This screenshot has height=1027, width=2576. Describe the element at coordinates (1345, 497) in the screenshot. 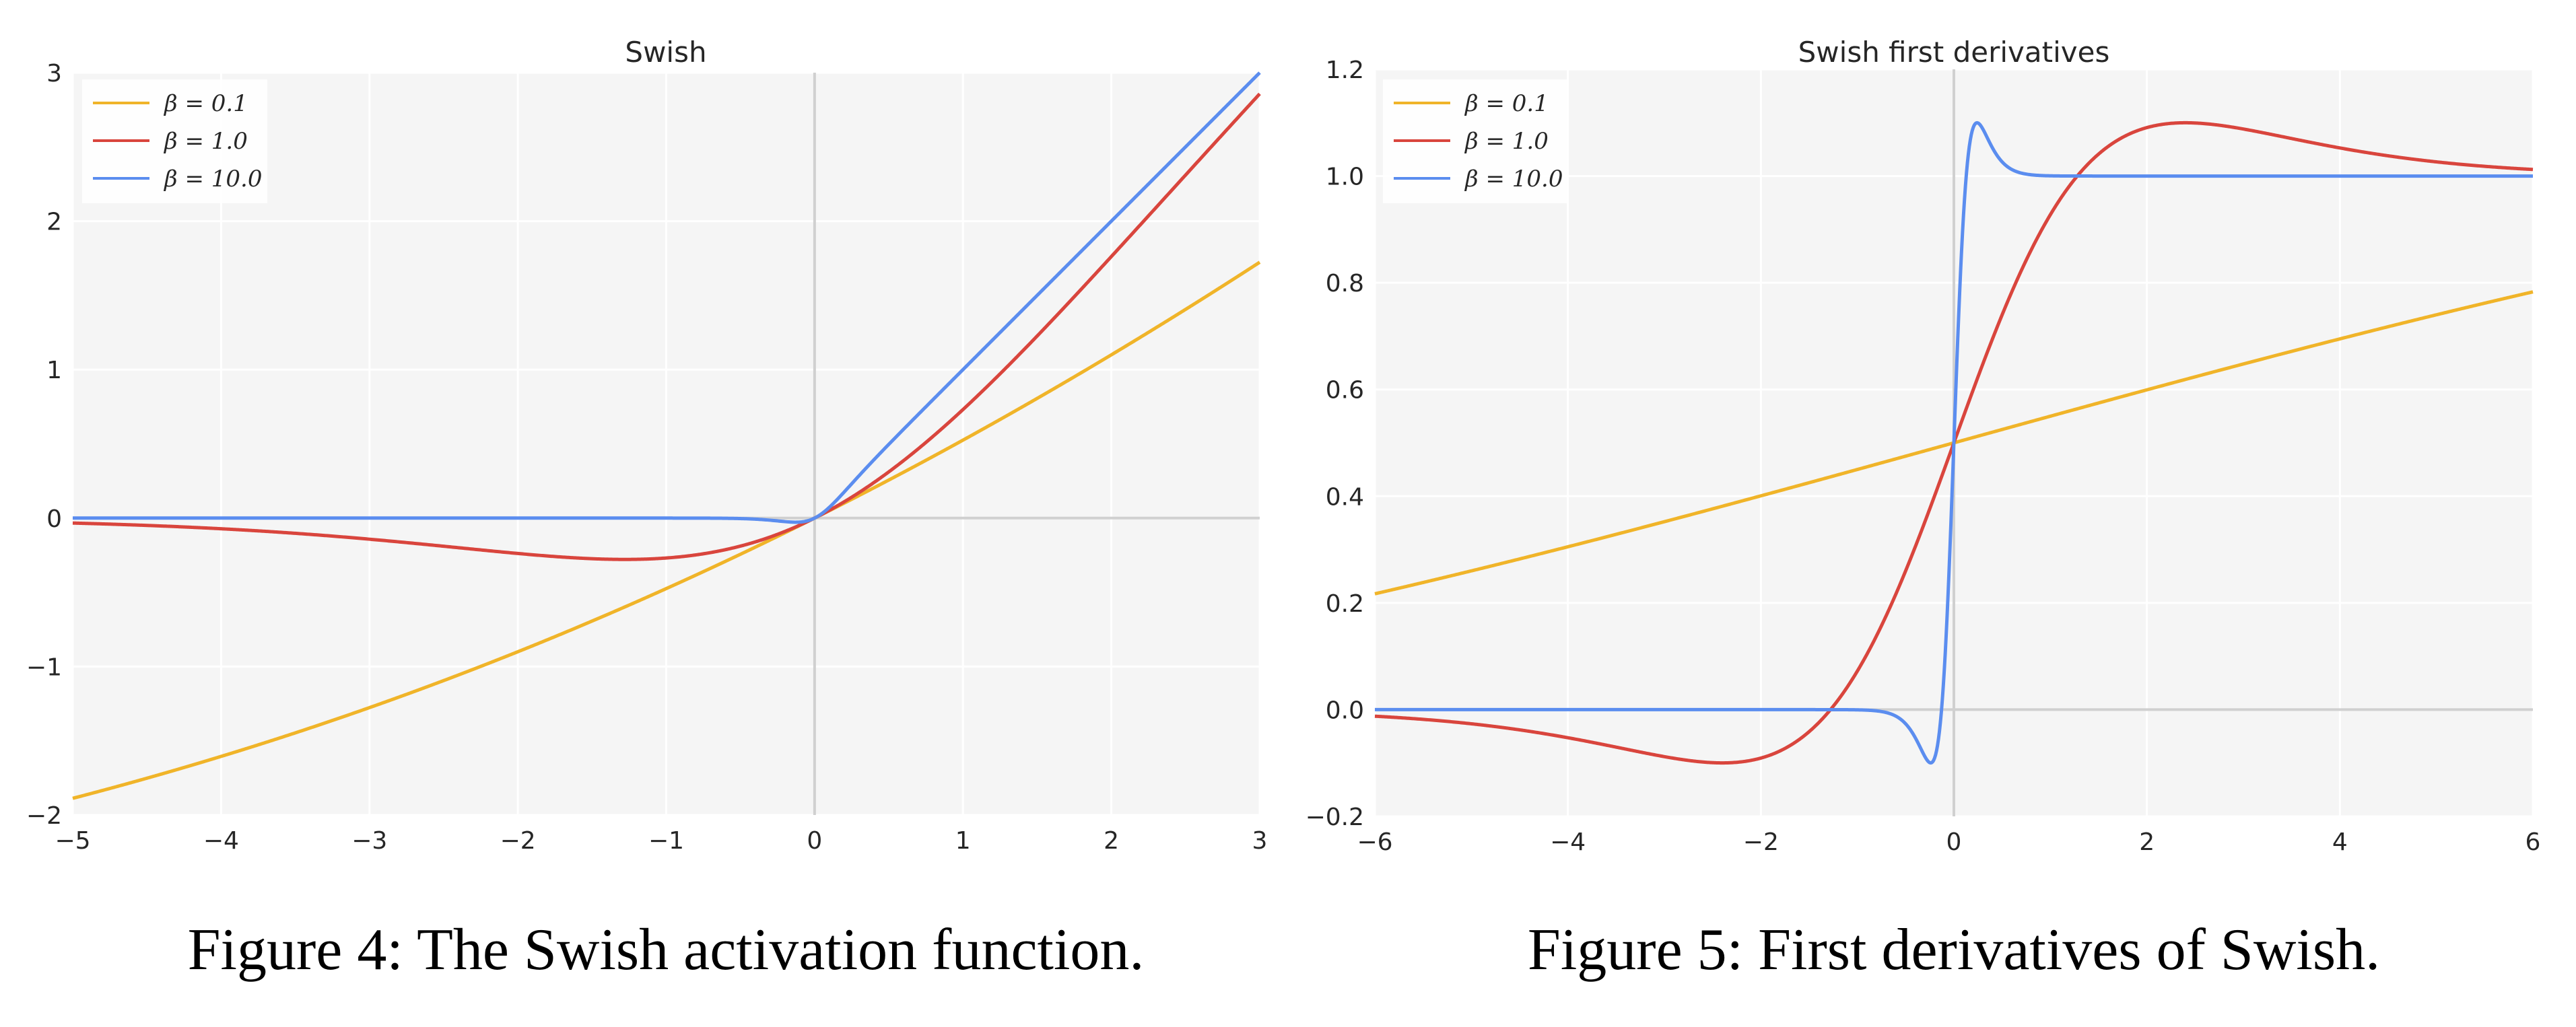

I see `y-tick-label: 0.4` at that location.